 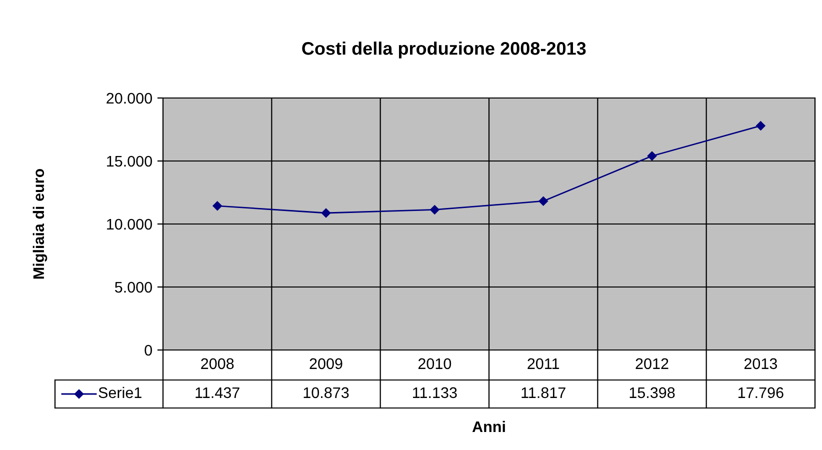 I want to click on y-tick-label: 10.000, so click(x=129, y=224).